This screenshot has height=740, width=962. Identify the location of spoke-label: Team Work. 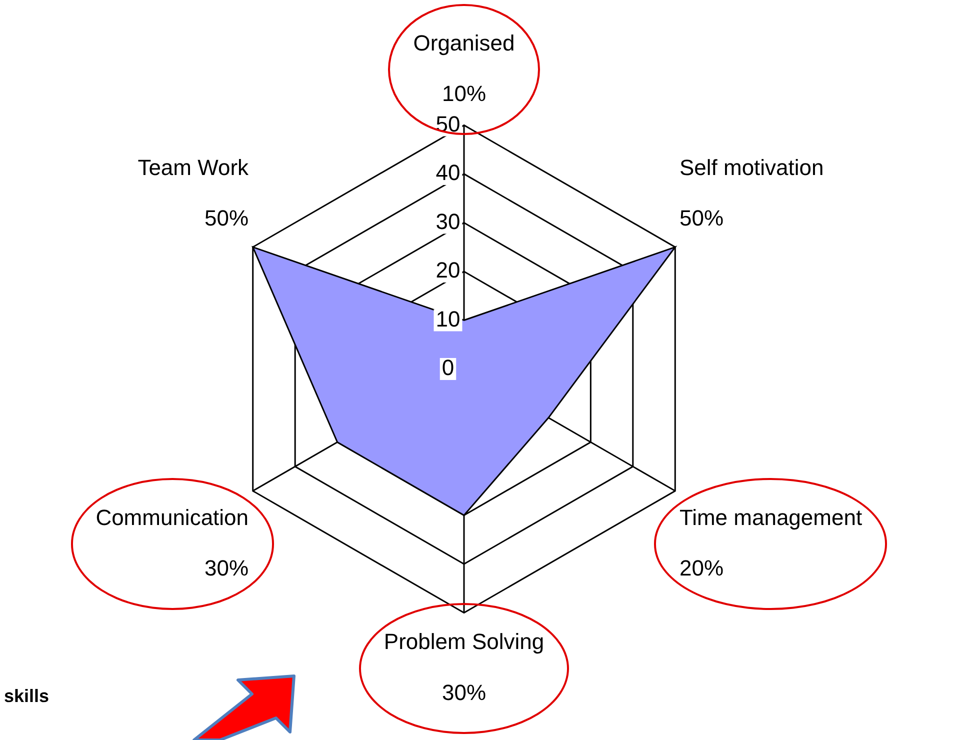
(194, 167).